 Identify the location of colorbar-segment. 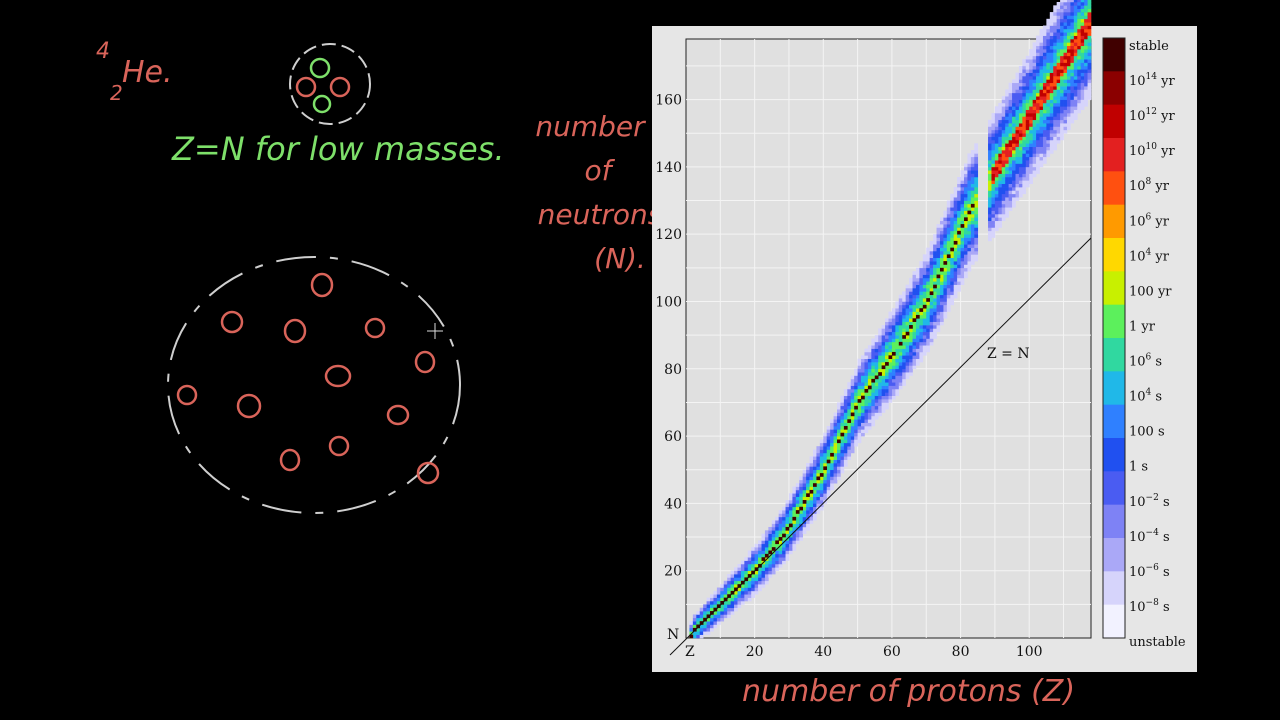
(1114, 421).